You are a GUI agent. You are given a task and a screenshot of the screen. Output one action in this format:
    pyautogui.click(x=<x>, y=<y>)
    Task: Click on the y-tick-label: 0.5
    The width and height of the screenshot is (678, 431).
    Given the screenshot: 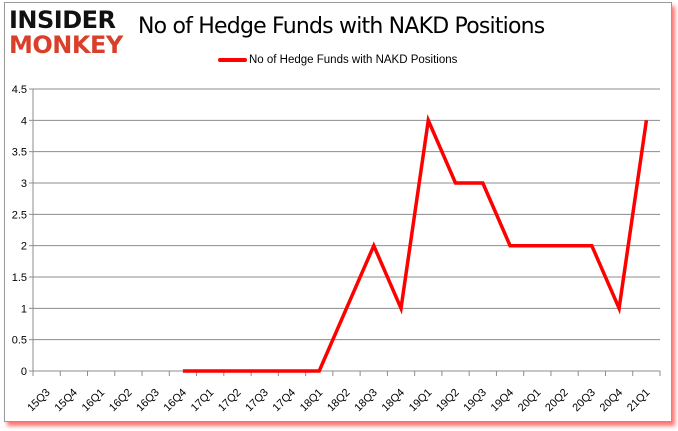 What is the action you would take?
    pyautogui.click(x=19, y=341)
    